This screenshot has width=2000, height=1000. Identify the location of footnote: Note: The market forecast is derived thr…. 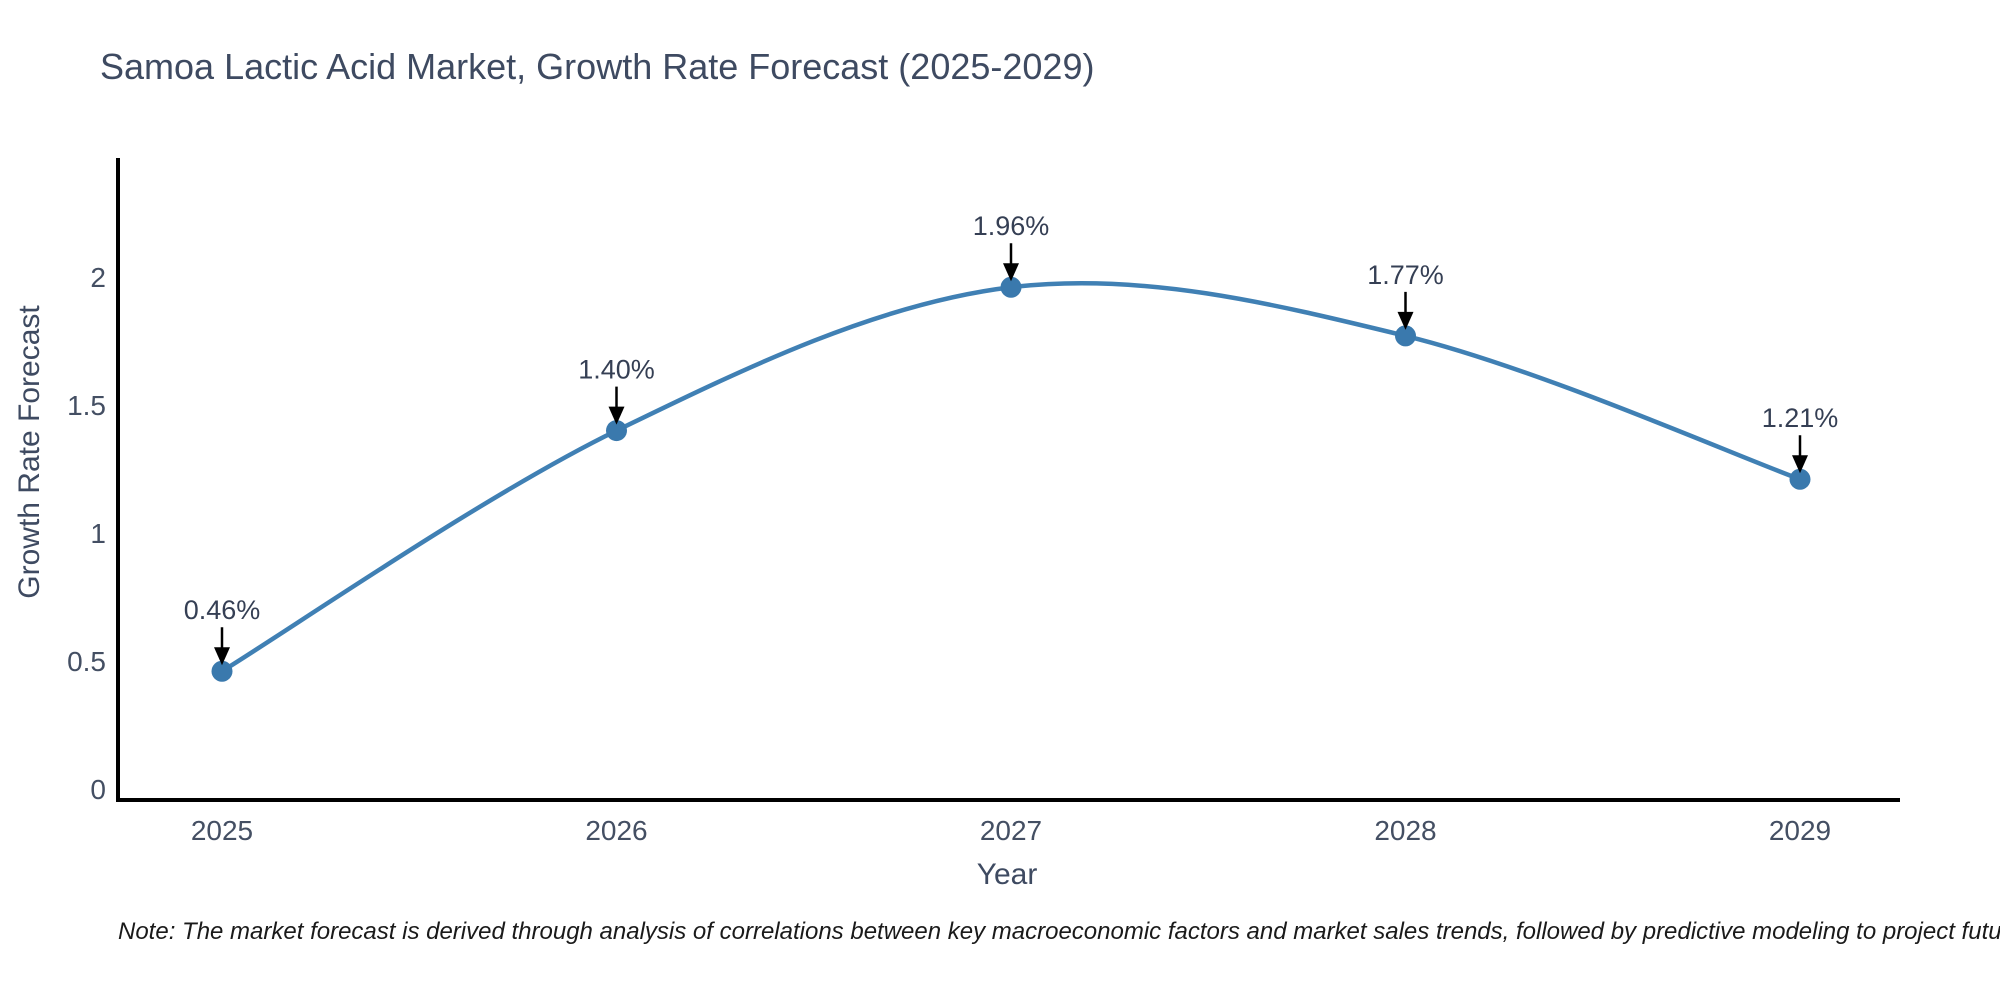
(1059, 931).